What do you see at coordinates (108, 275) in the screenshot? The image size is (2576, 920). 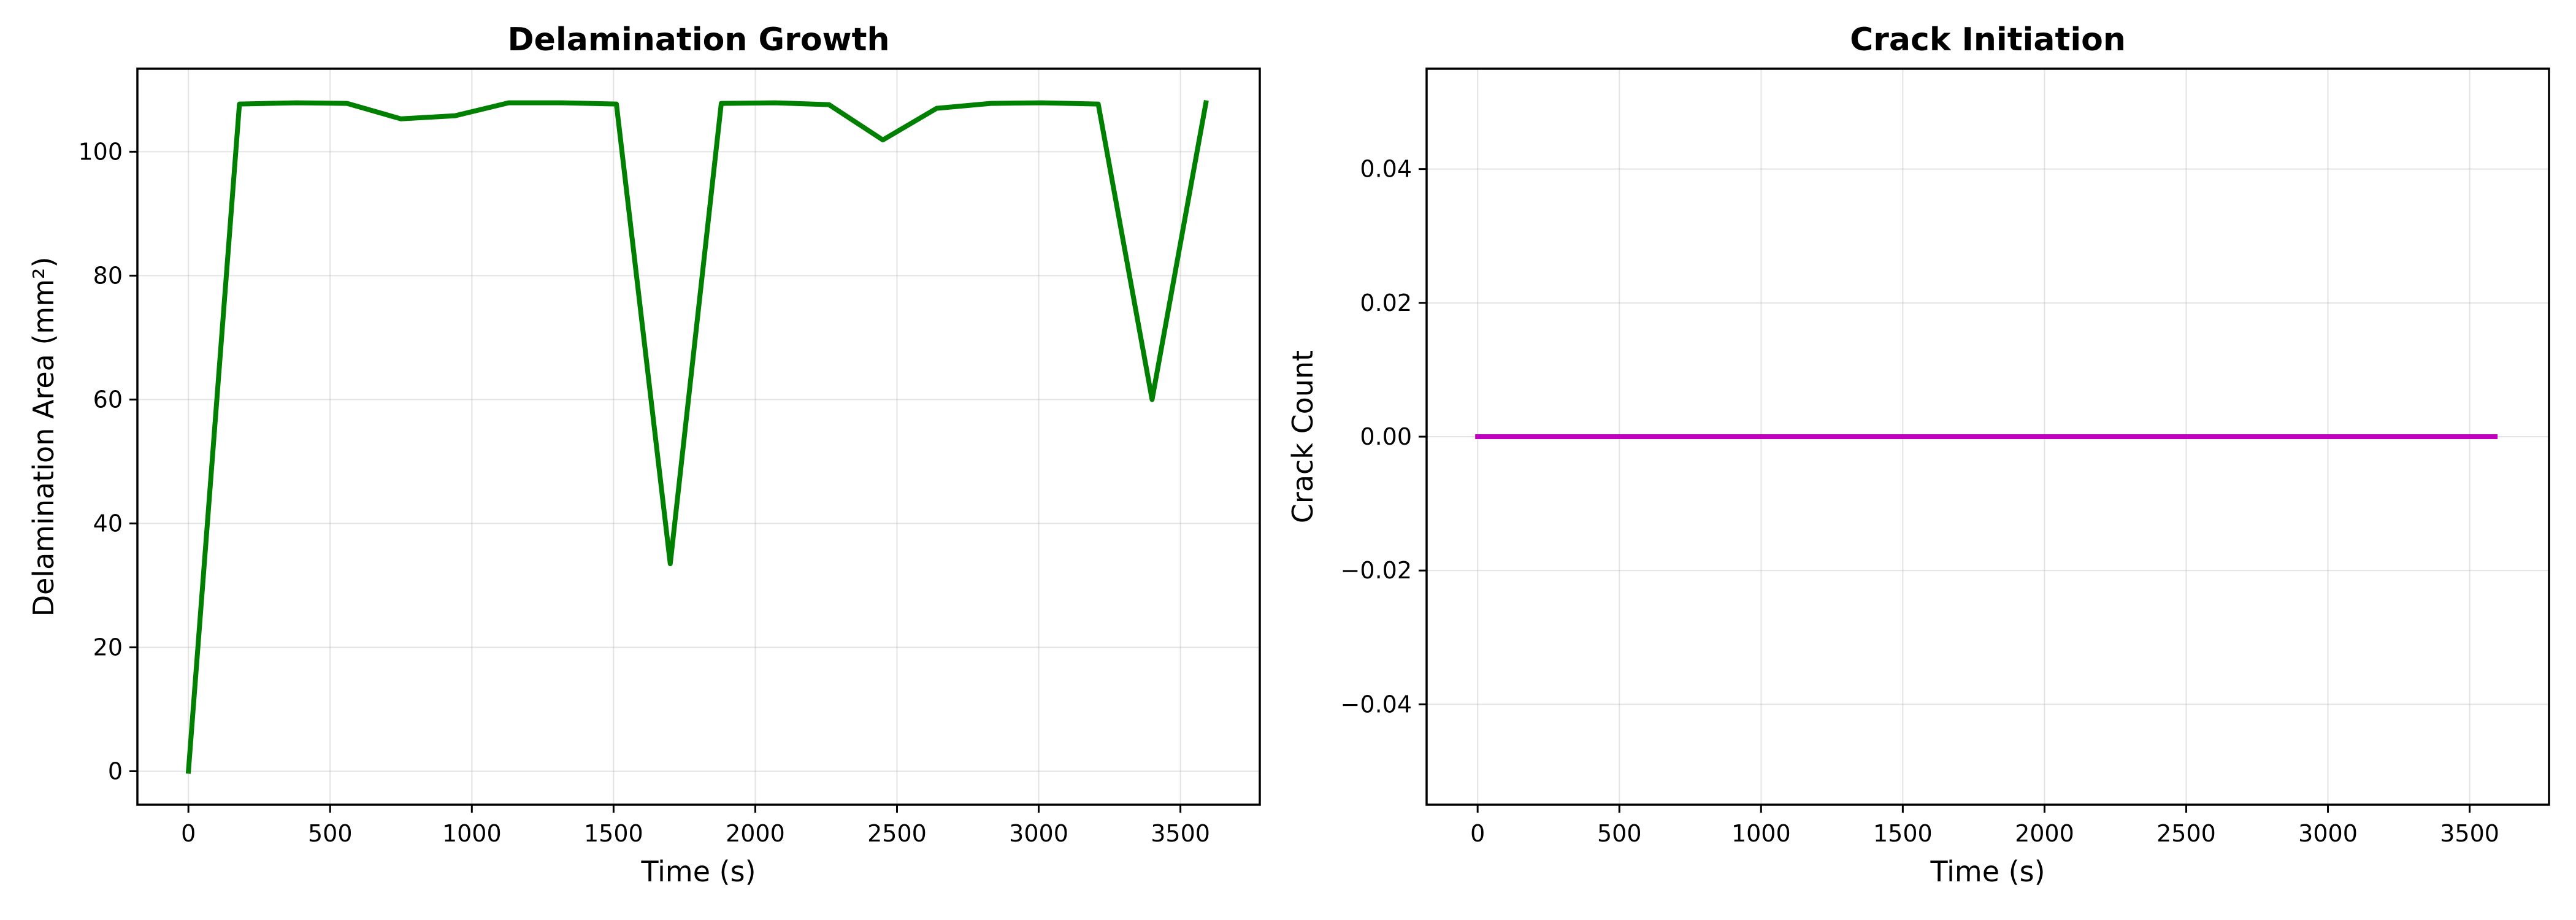 I see `y-tick-label: 80` at bounding box center [108, 275].